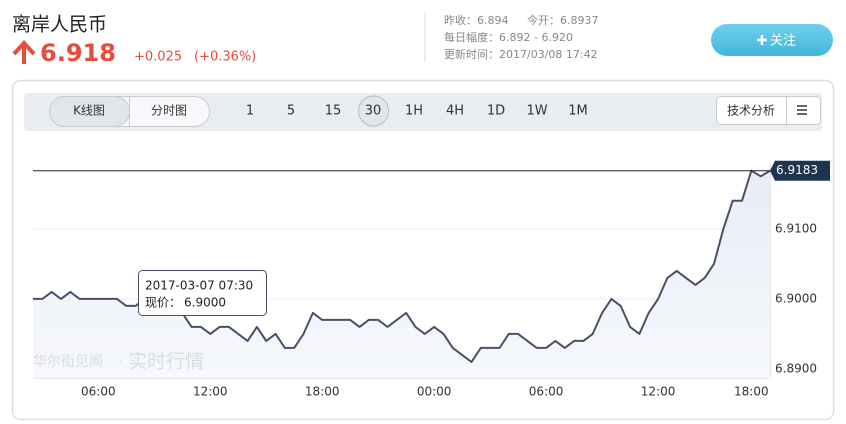 The width and height of the screenshot is (846, 424). I want to click on up-arrow, so click(24, 52).